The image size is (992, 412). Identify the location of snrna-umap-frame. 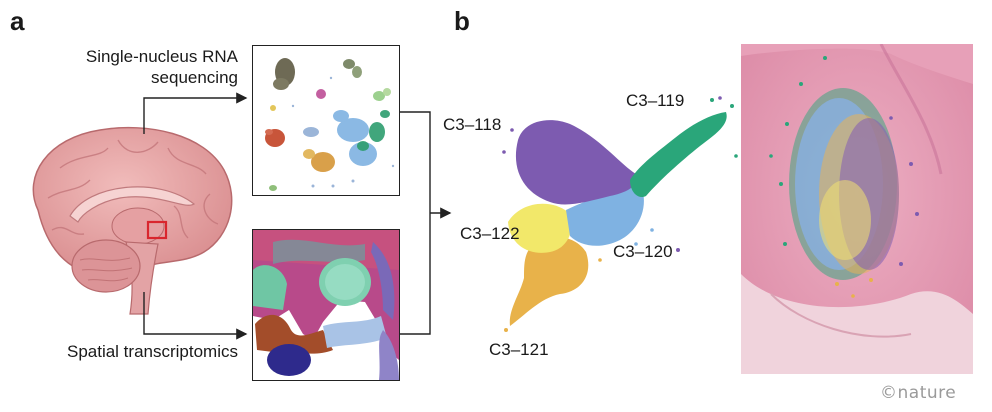
(326, 120).